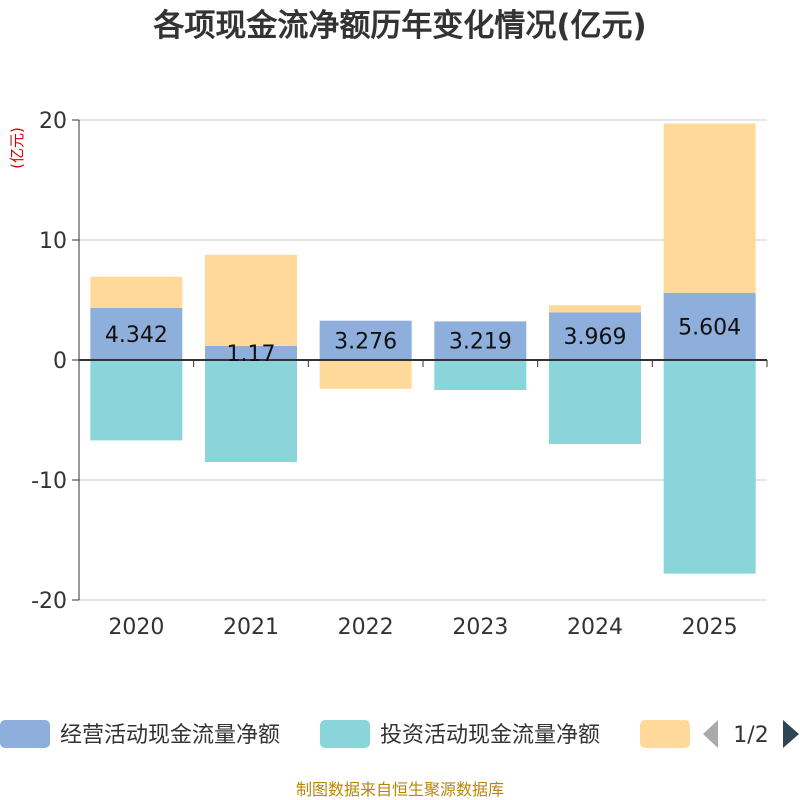  I want to click on x-tick-label: 2022, so click(366, 627).